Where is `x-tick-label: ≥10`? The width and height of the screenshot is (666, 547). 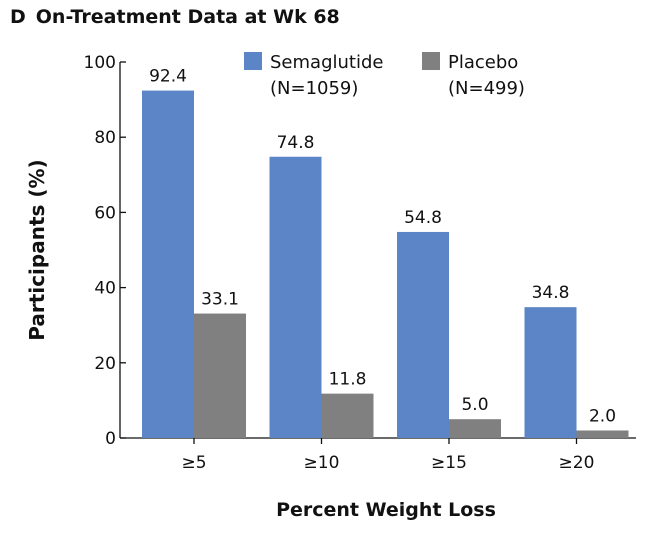
x-tick-label: ≥10 is located at coordinates (322, 463).